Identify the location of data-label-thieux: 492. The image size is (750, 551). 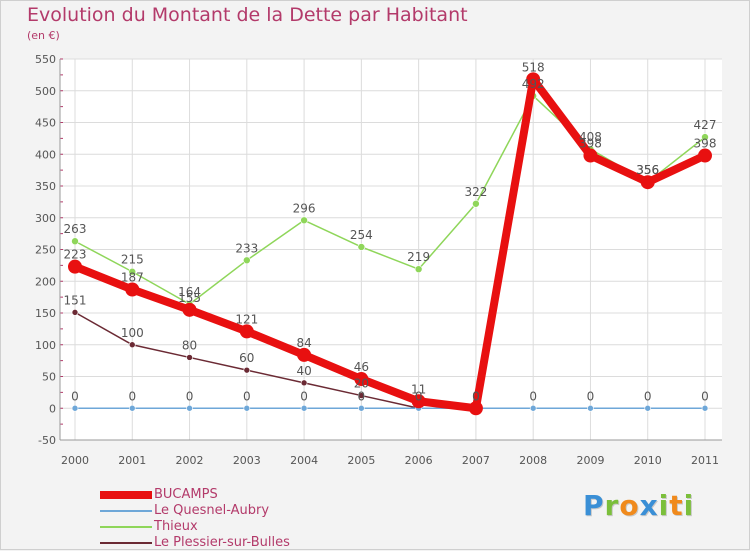
(533, 84).